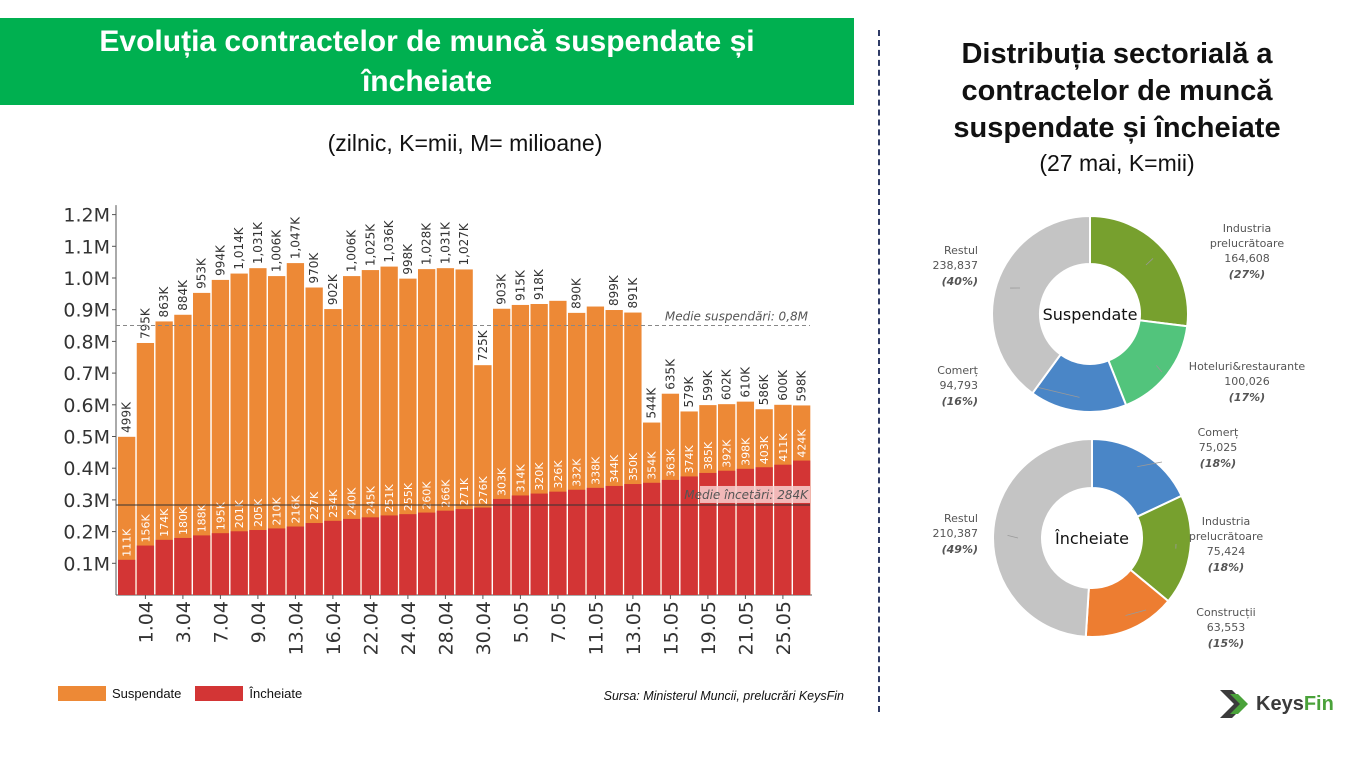  What do you see at coordinates (127, 542) in the screenshot?
I see `data-label-incheiate: 111K` at bounding box center [127, 542].